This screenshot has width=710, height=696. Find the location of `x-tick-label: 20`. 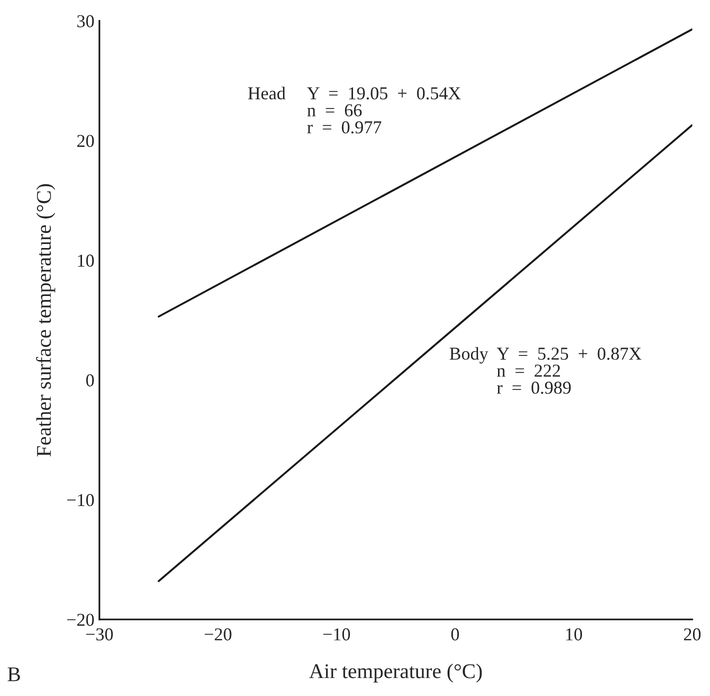

x-tick-label: 20 is located at coordinates (692, 634).